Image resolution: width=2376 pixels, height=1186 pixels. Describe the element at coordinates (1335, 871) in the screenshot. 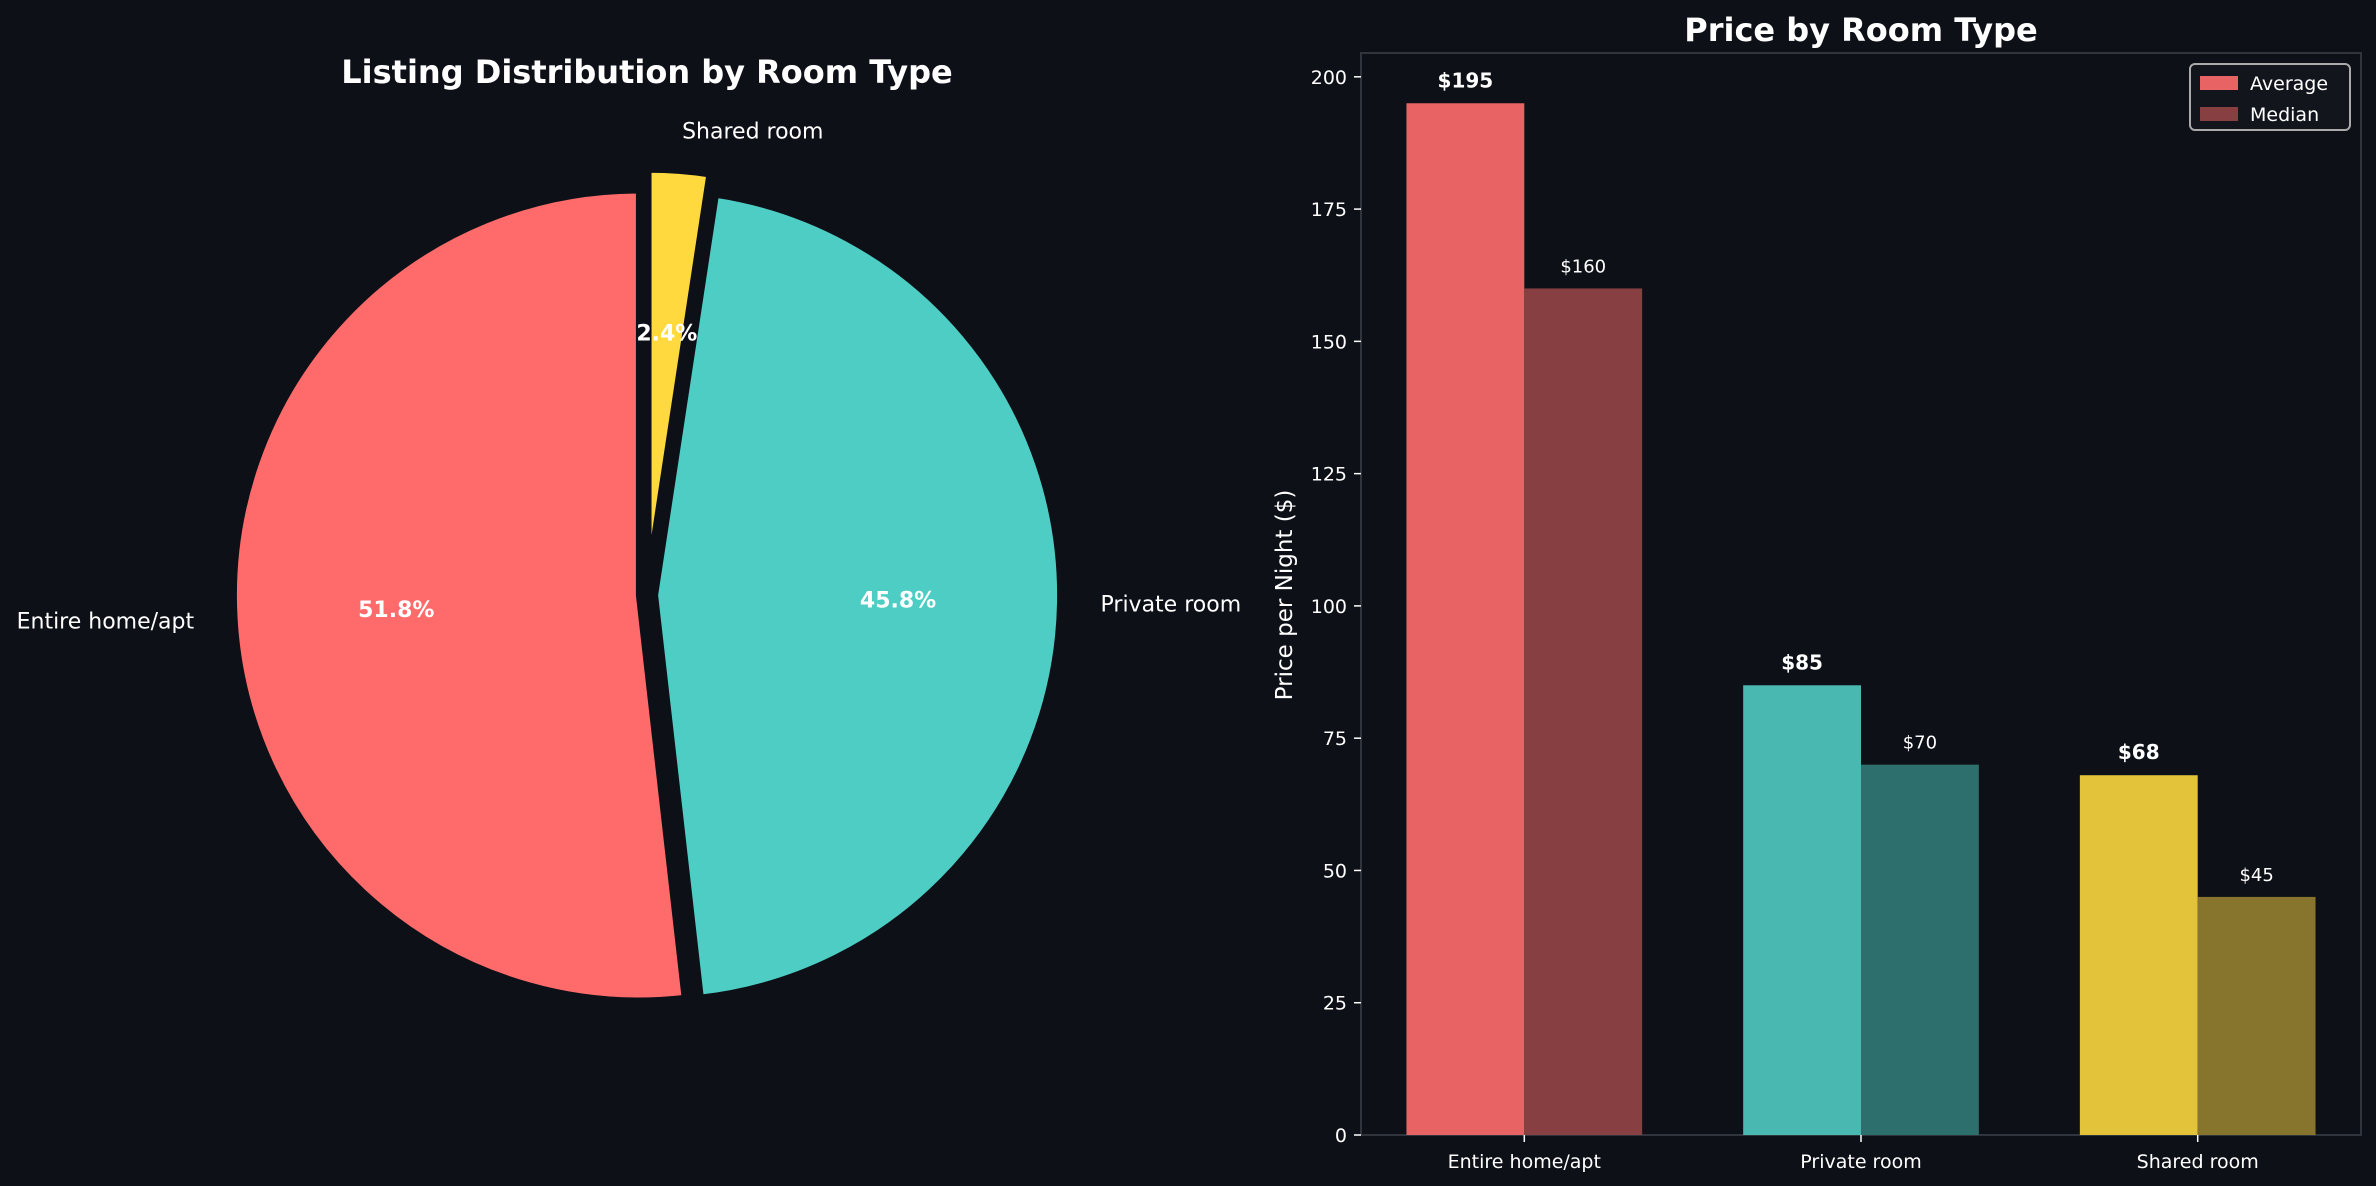

I see `y-tick-label: 50` at that location.